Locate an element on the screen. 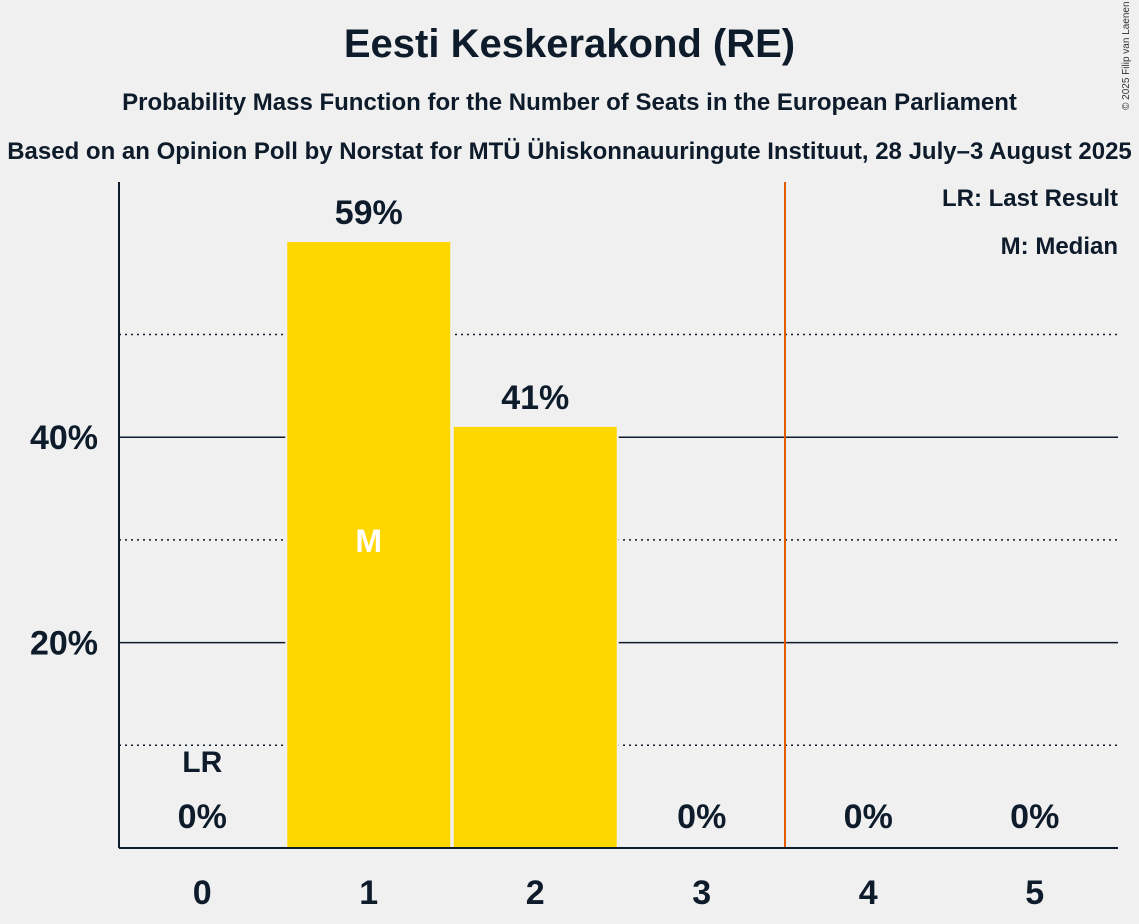  legend-last-result: LR: Last Result is located at coordinates (1030, 199).